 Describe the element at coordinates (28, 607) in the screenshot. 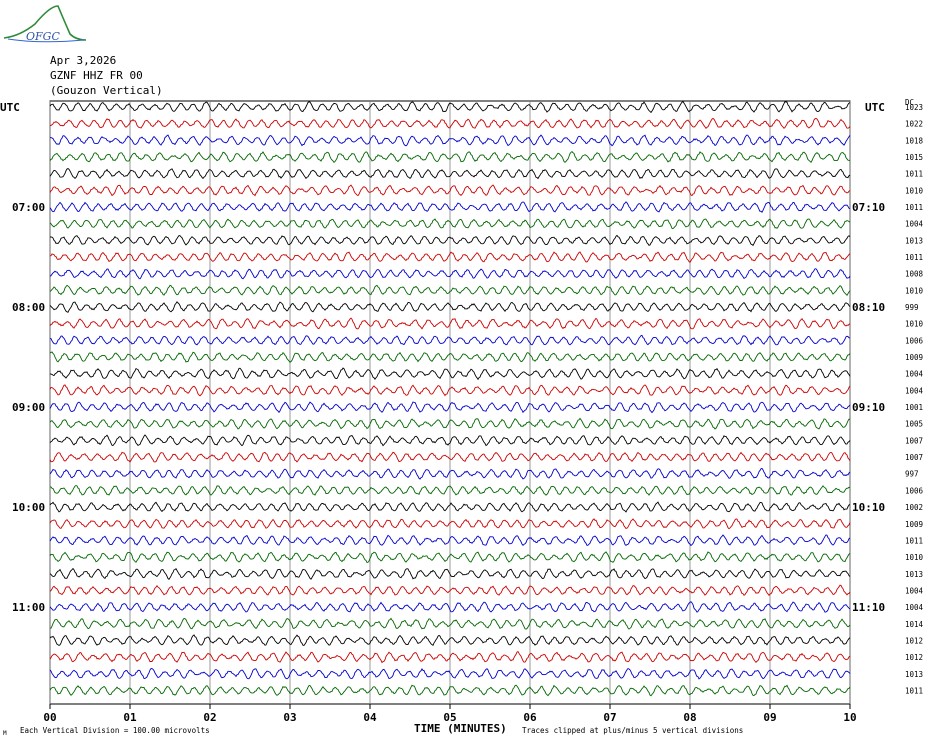

I see `left-hour-label: 11:00` at that location.